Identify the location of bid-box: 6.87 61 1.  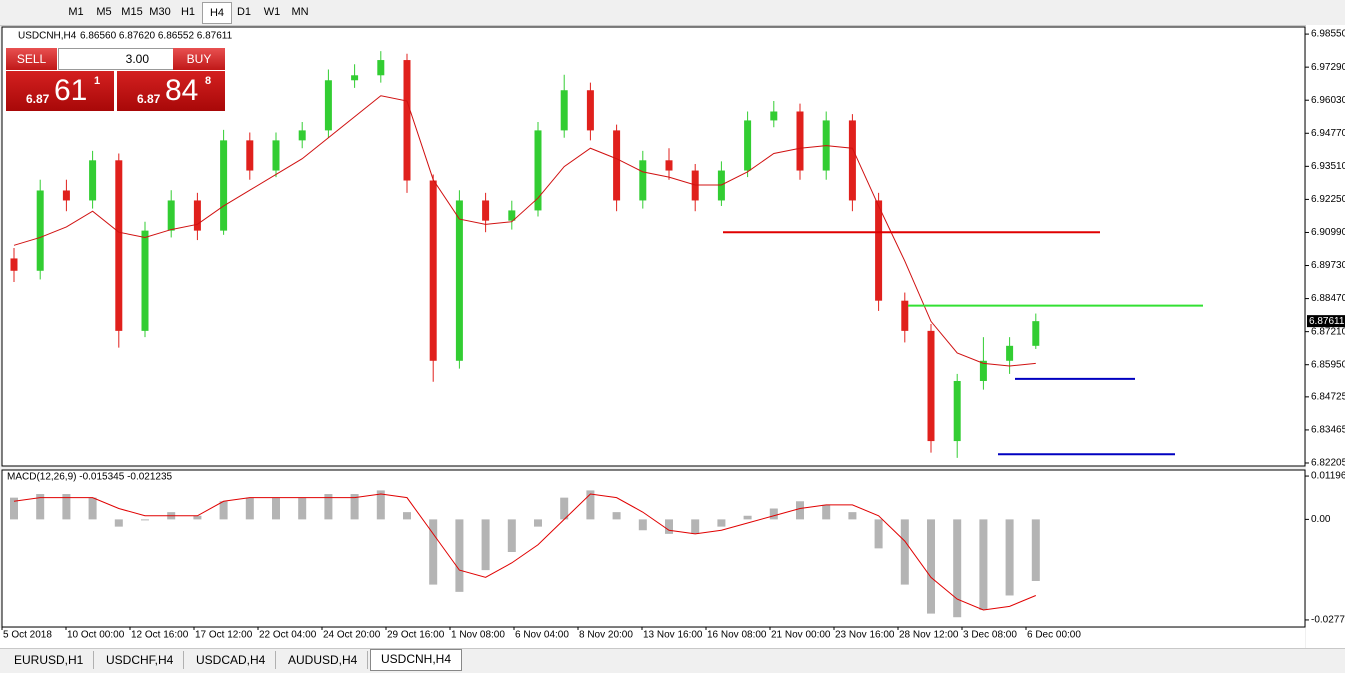
(60, 91).